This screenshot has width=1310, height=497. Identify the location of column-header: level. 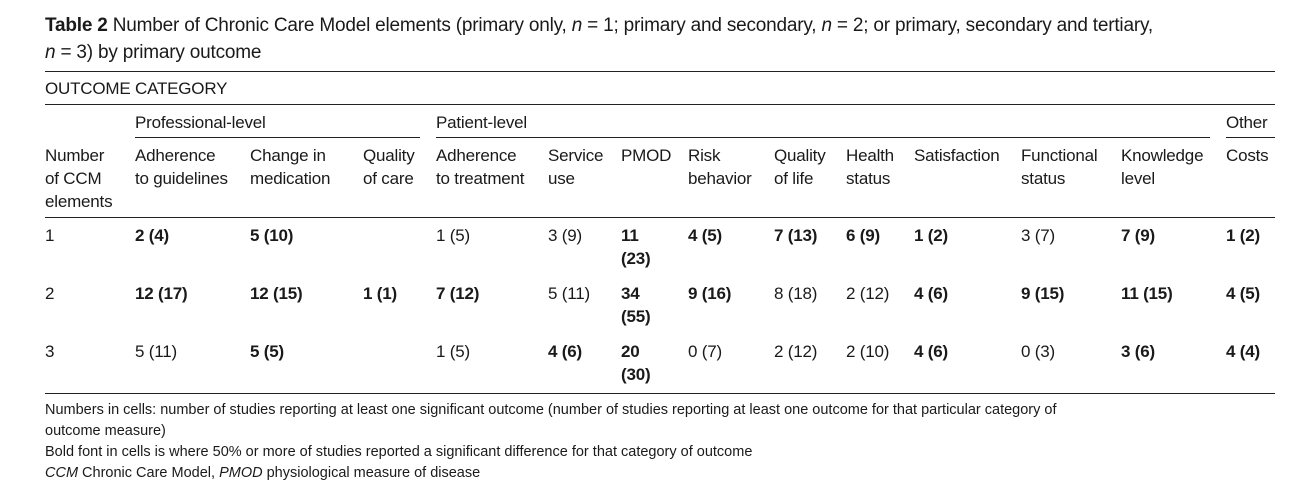
(1138, 178).